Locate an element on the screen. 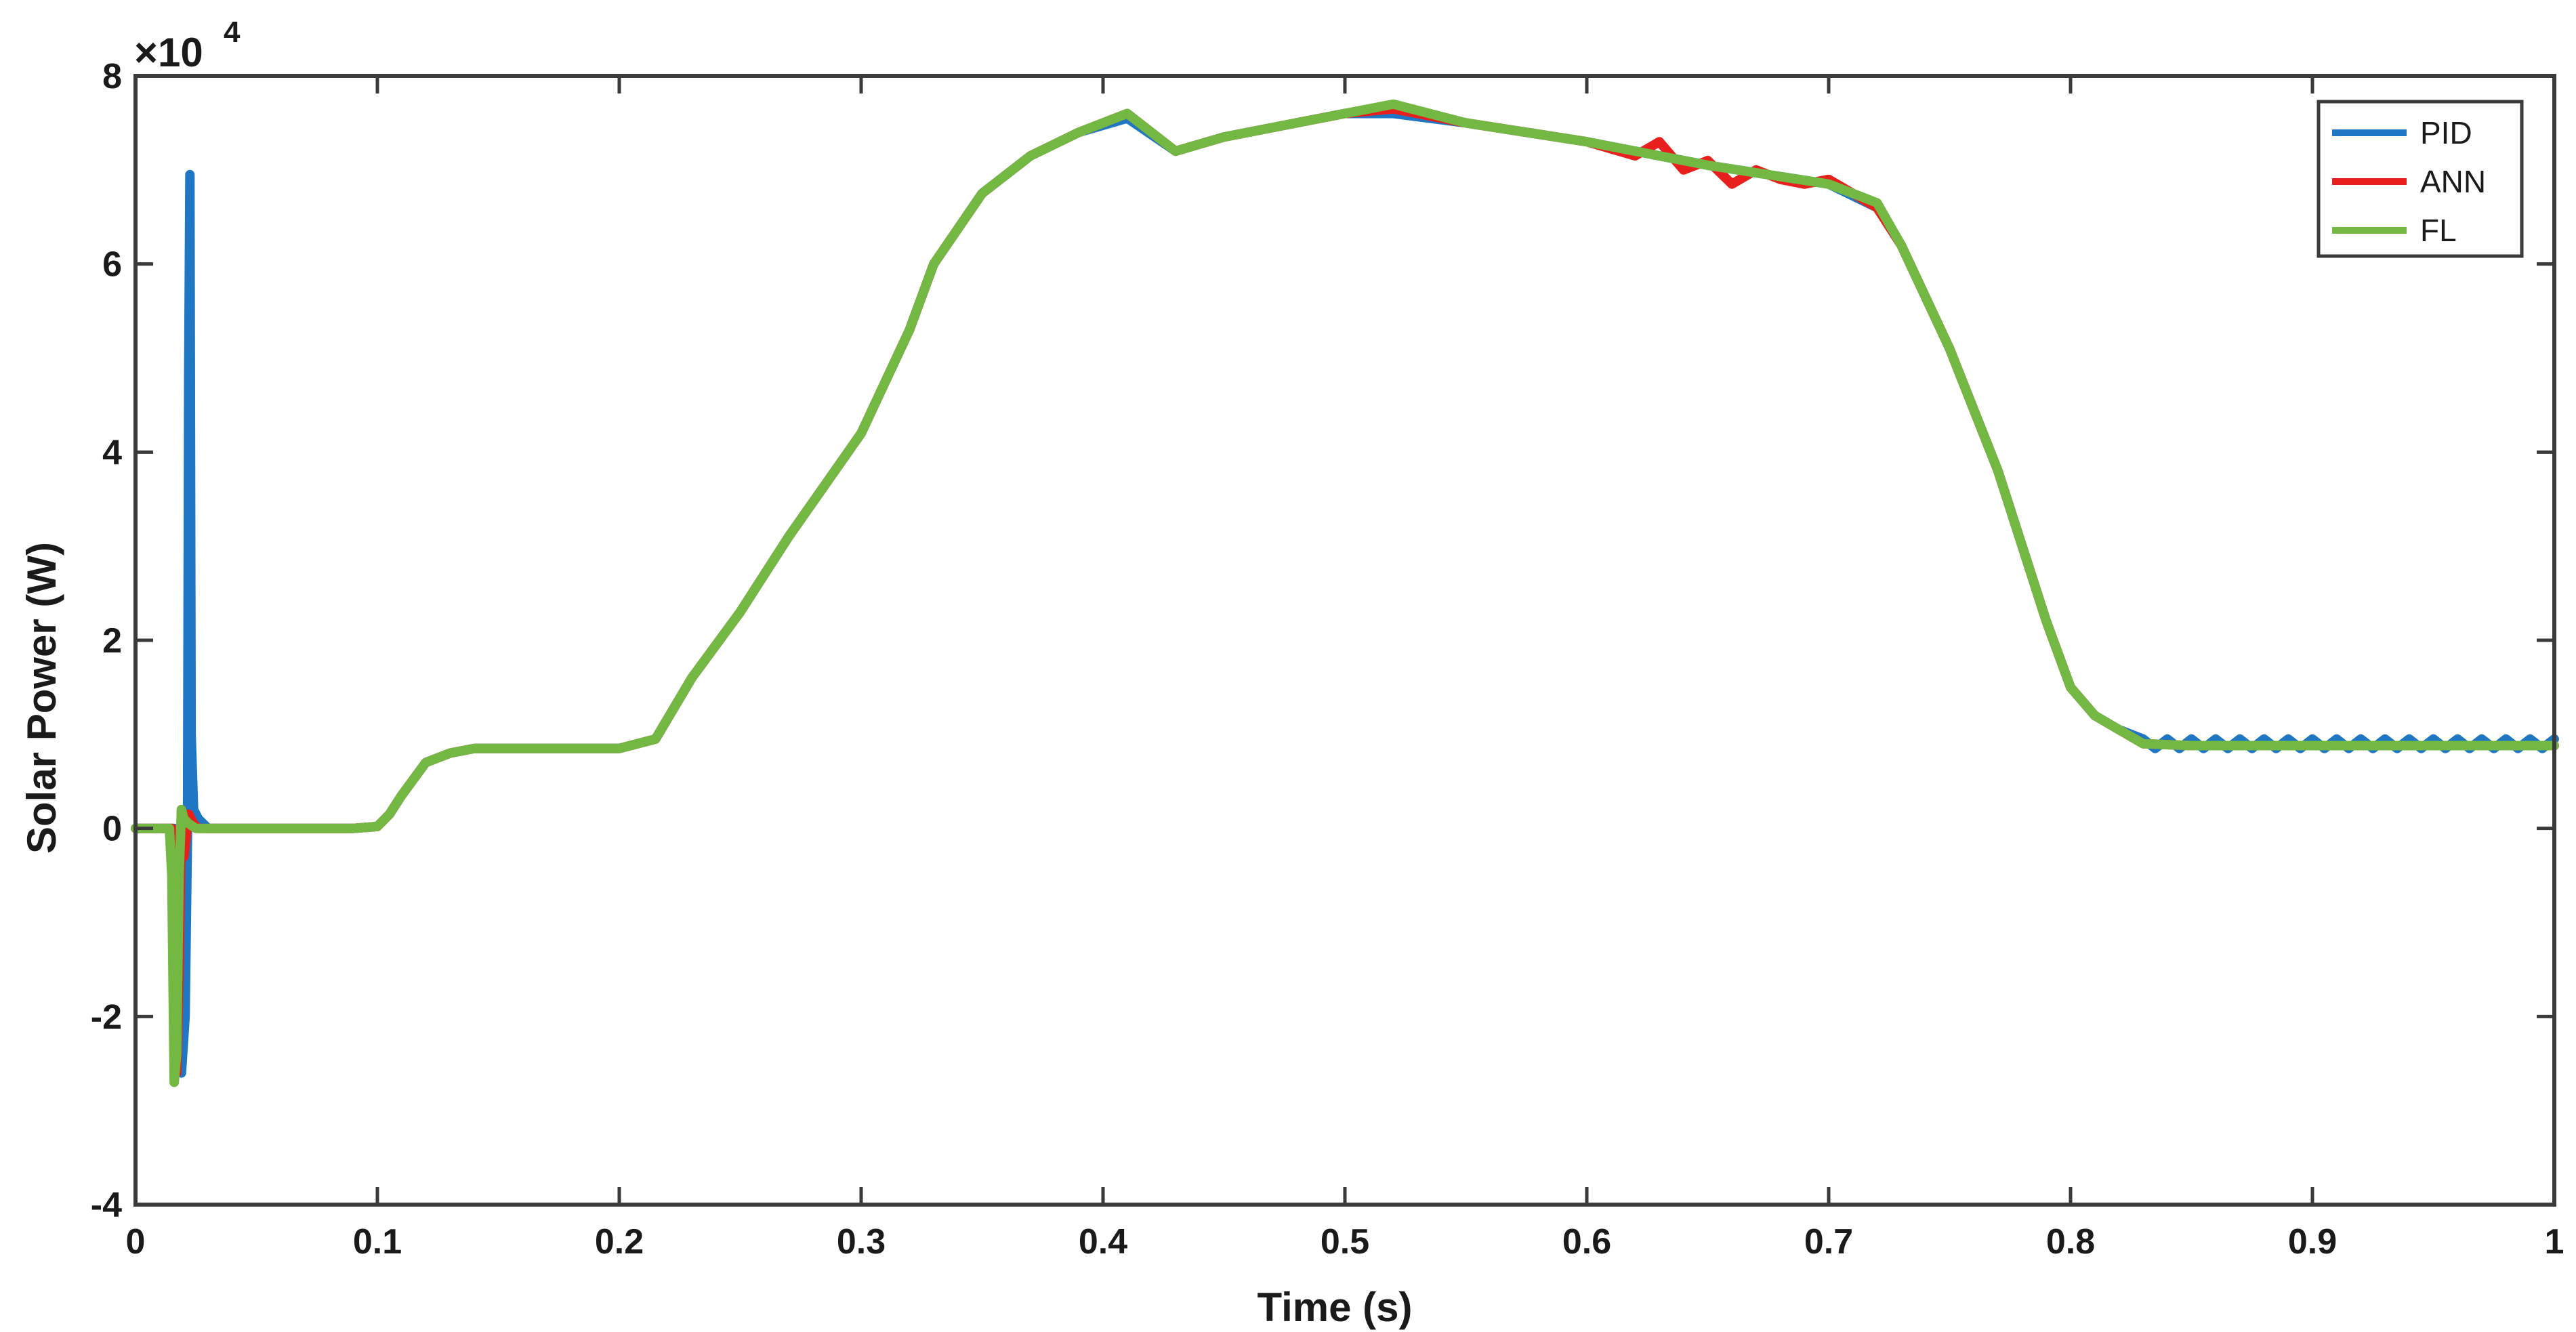  y-tick-label: 8 is located at coordinates (112, 77).